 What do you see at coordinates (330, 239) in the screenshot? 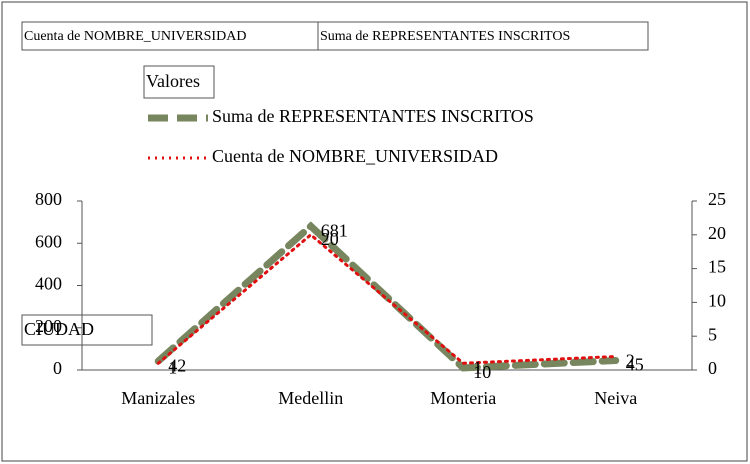
I see `data-label: 20` at bounding box center [330, 239].